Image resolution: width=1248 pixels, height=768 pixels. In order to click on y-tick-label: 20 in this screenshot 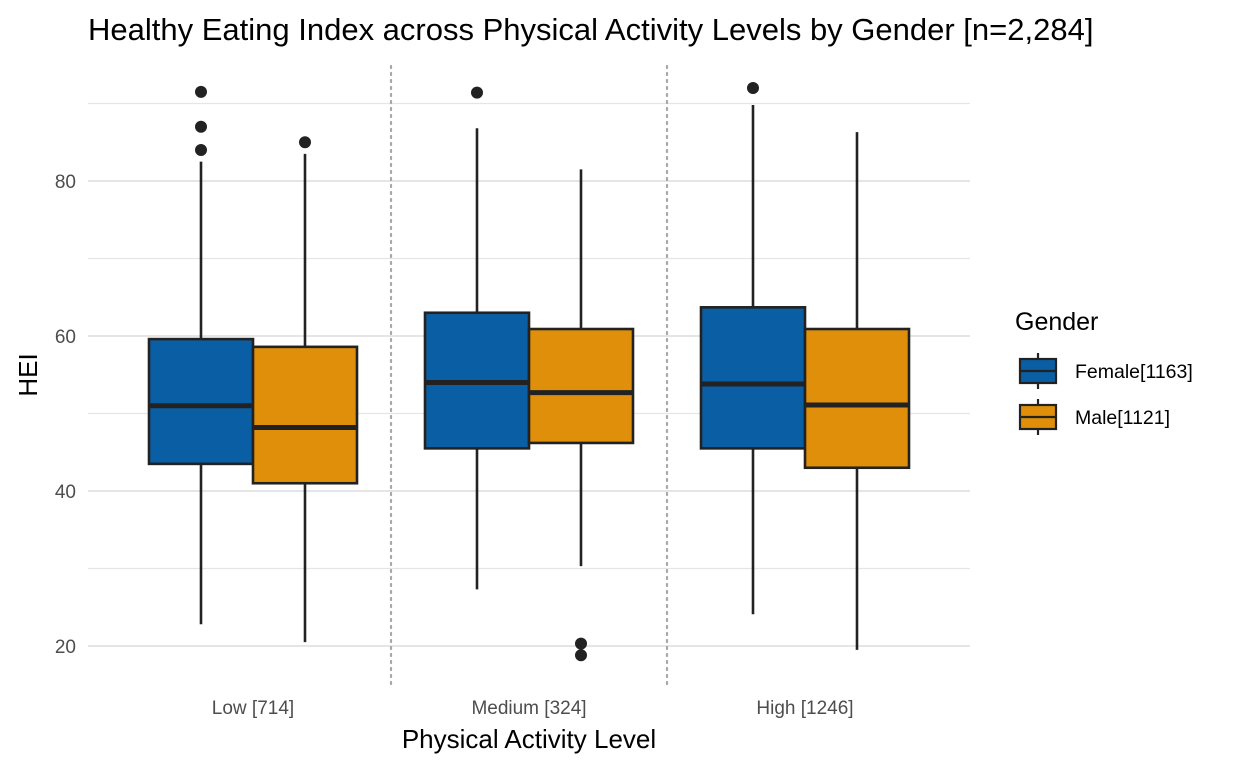, I will do `click(65, 647)`.